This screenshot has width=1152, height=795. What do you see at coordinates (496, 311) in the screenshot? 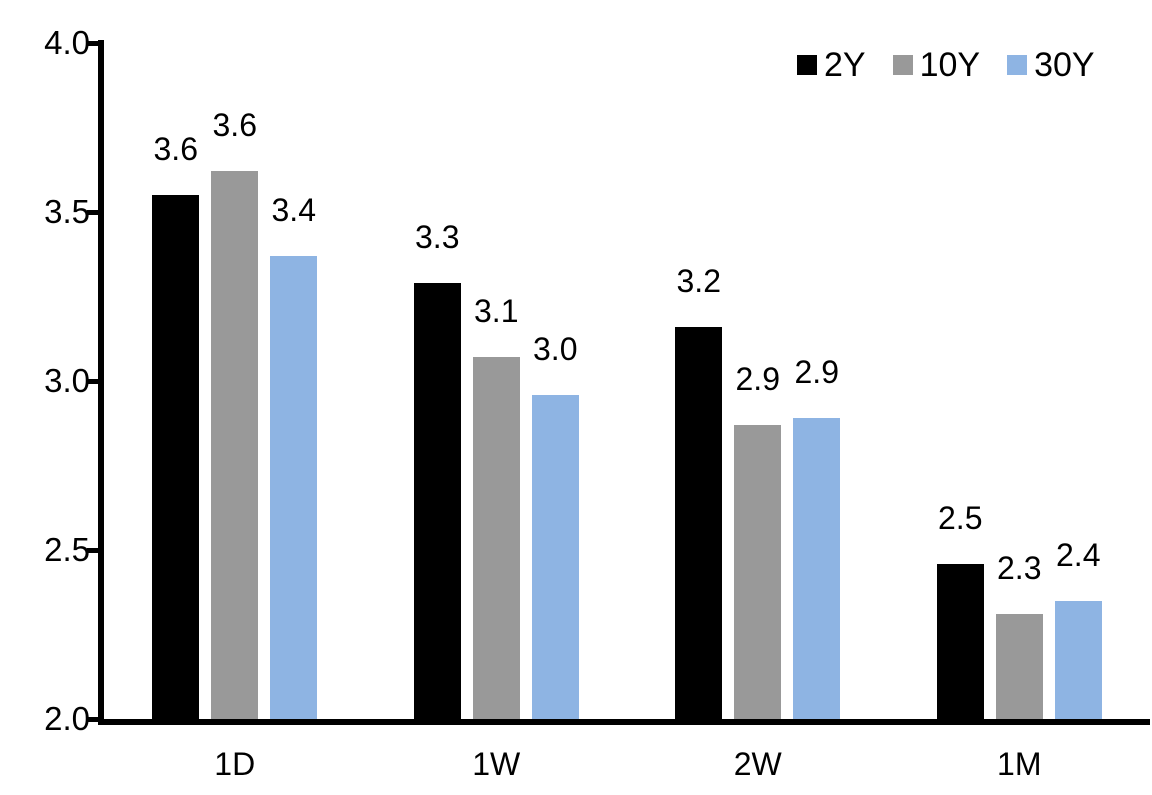
I see `bar-value-label: 3.1` at bounding box center [496, 311].